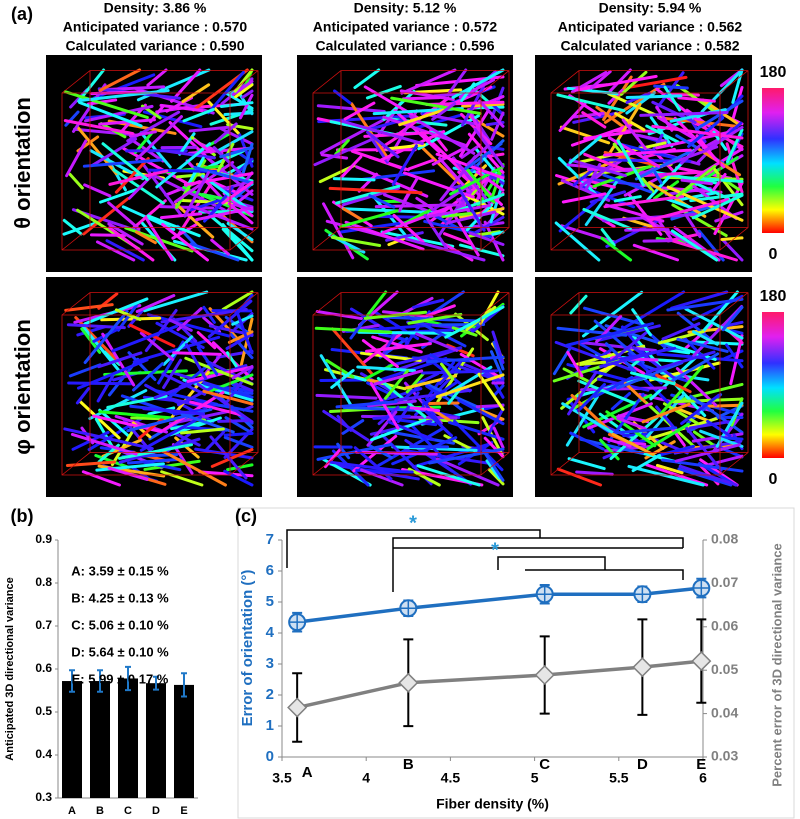  What do you see at coordinates (22, 387) in the screenshot?
I see `row-label: φ orientation` at bounding box center [22, 387].